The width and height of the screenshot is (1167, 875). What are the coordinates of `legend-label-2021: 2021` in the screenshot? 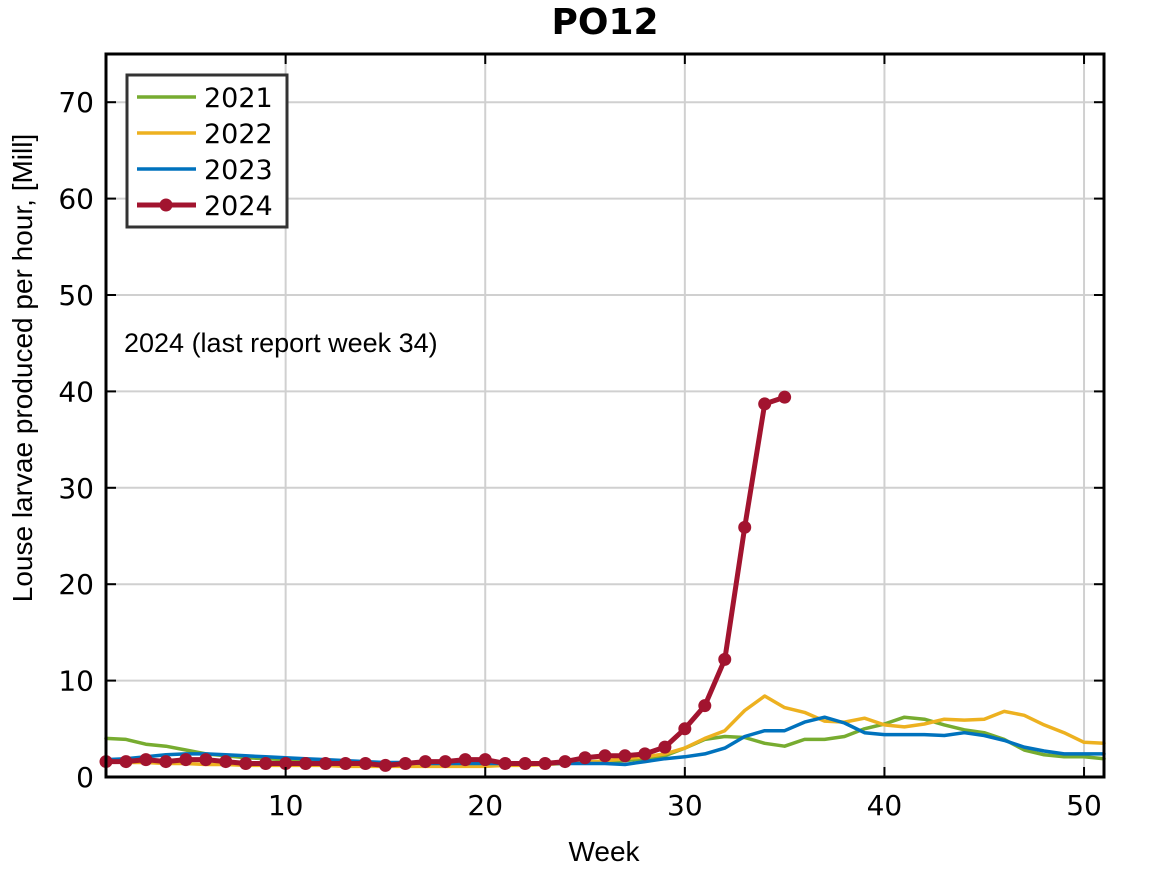 It's located at (238, 98).